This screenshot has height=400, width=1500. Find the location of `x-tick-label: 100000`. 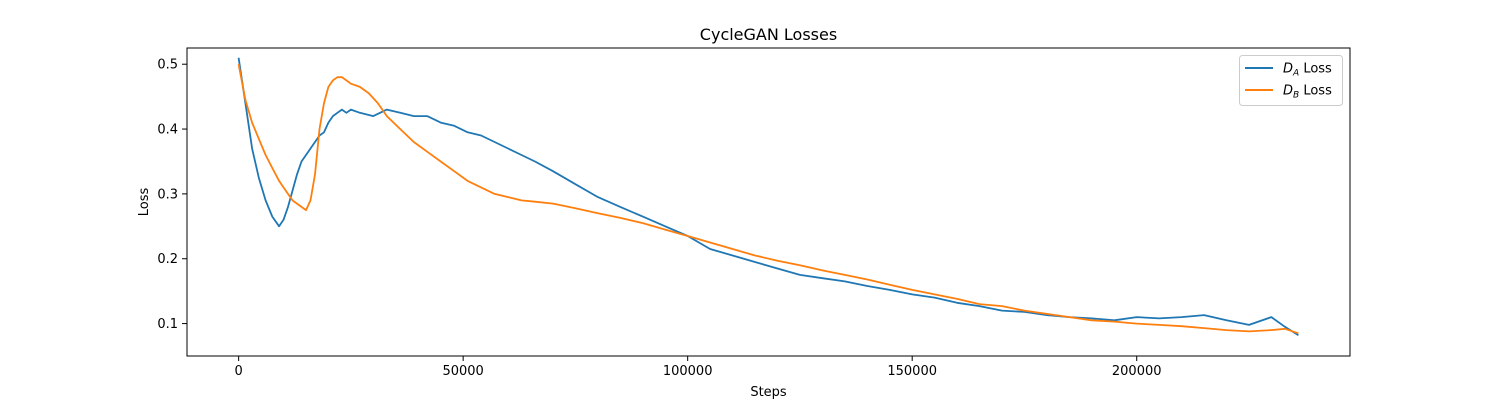

x-tick-label: 100000 is located at coordinates (688, 371).